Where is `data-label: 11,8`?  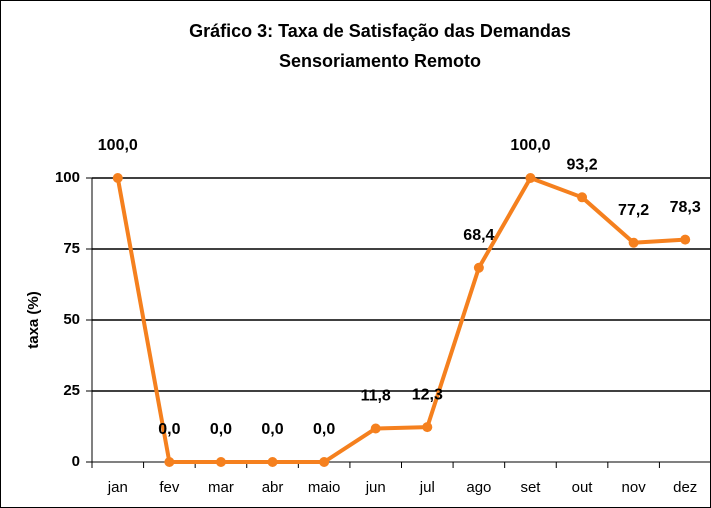 data-label: 11,8 is located at coordinates (376, 396).